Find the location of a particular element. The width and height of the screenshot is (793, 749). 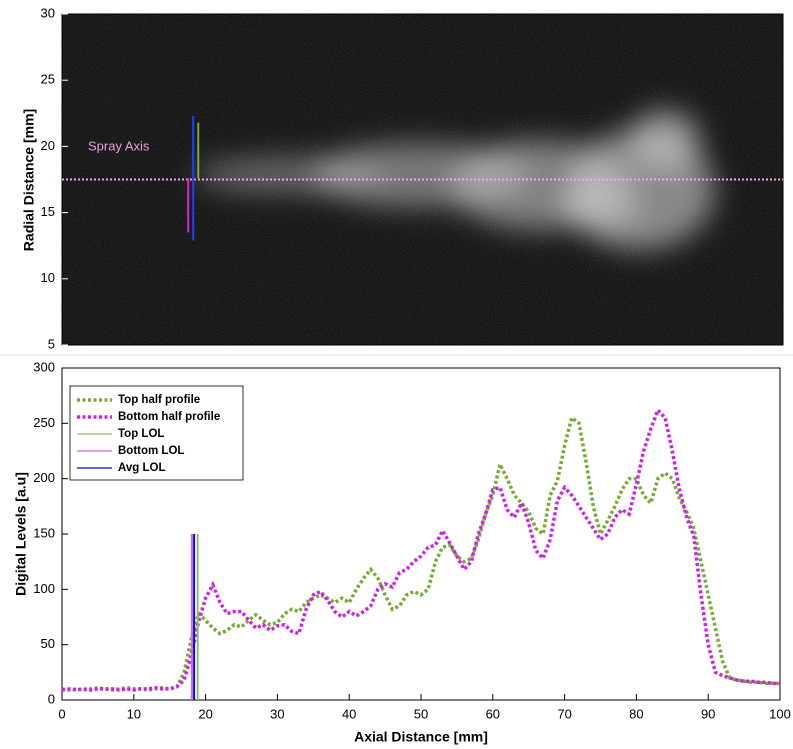

x-tick-label: 60 is located at coordinates (493, 713).